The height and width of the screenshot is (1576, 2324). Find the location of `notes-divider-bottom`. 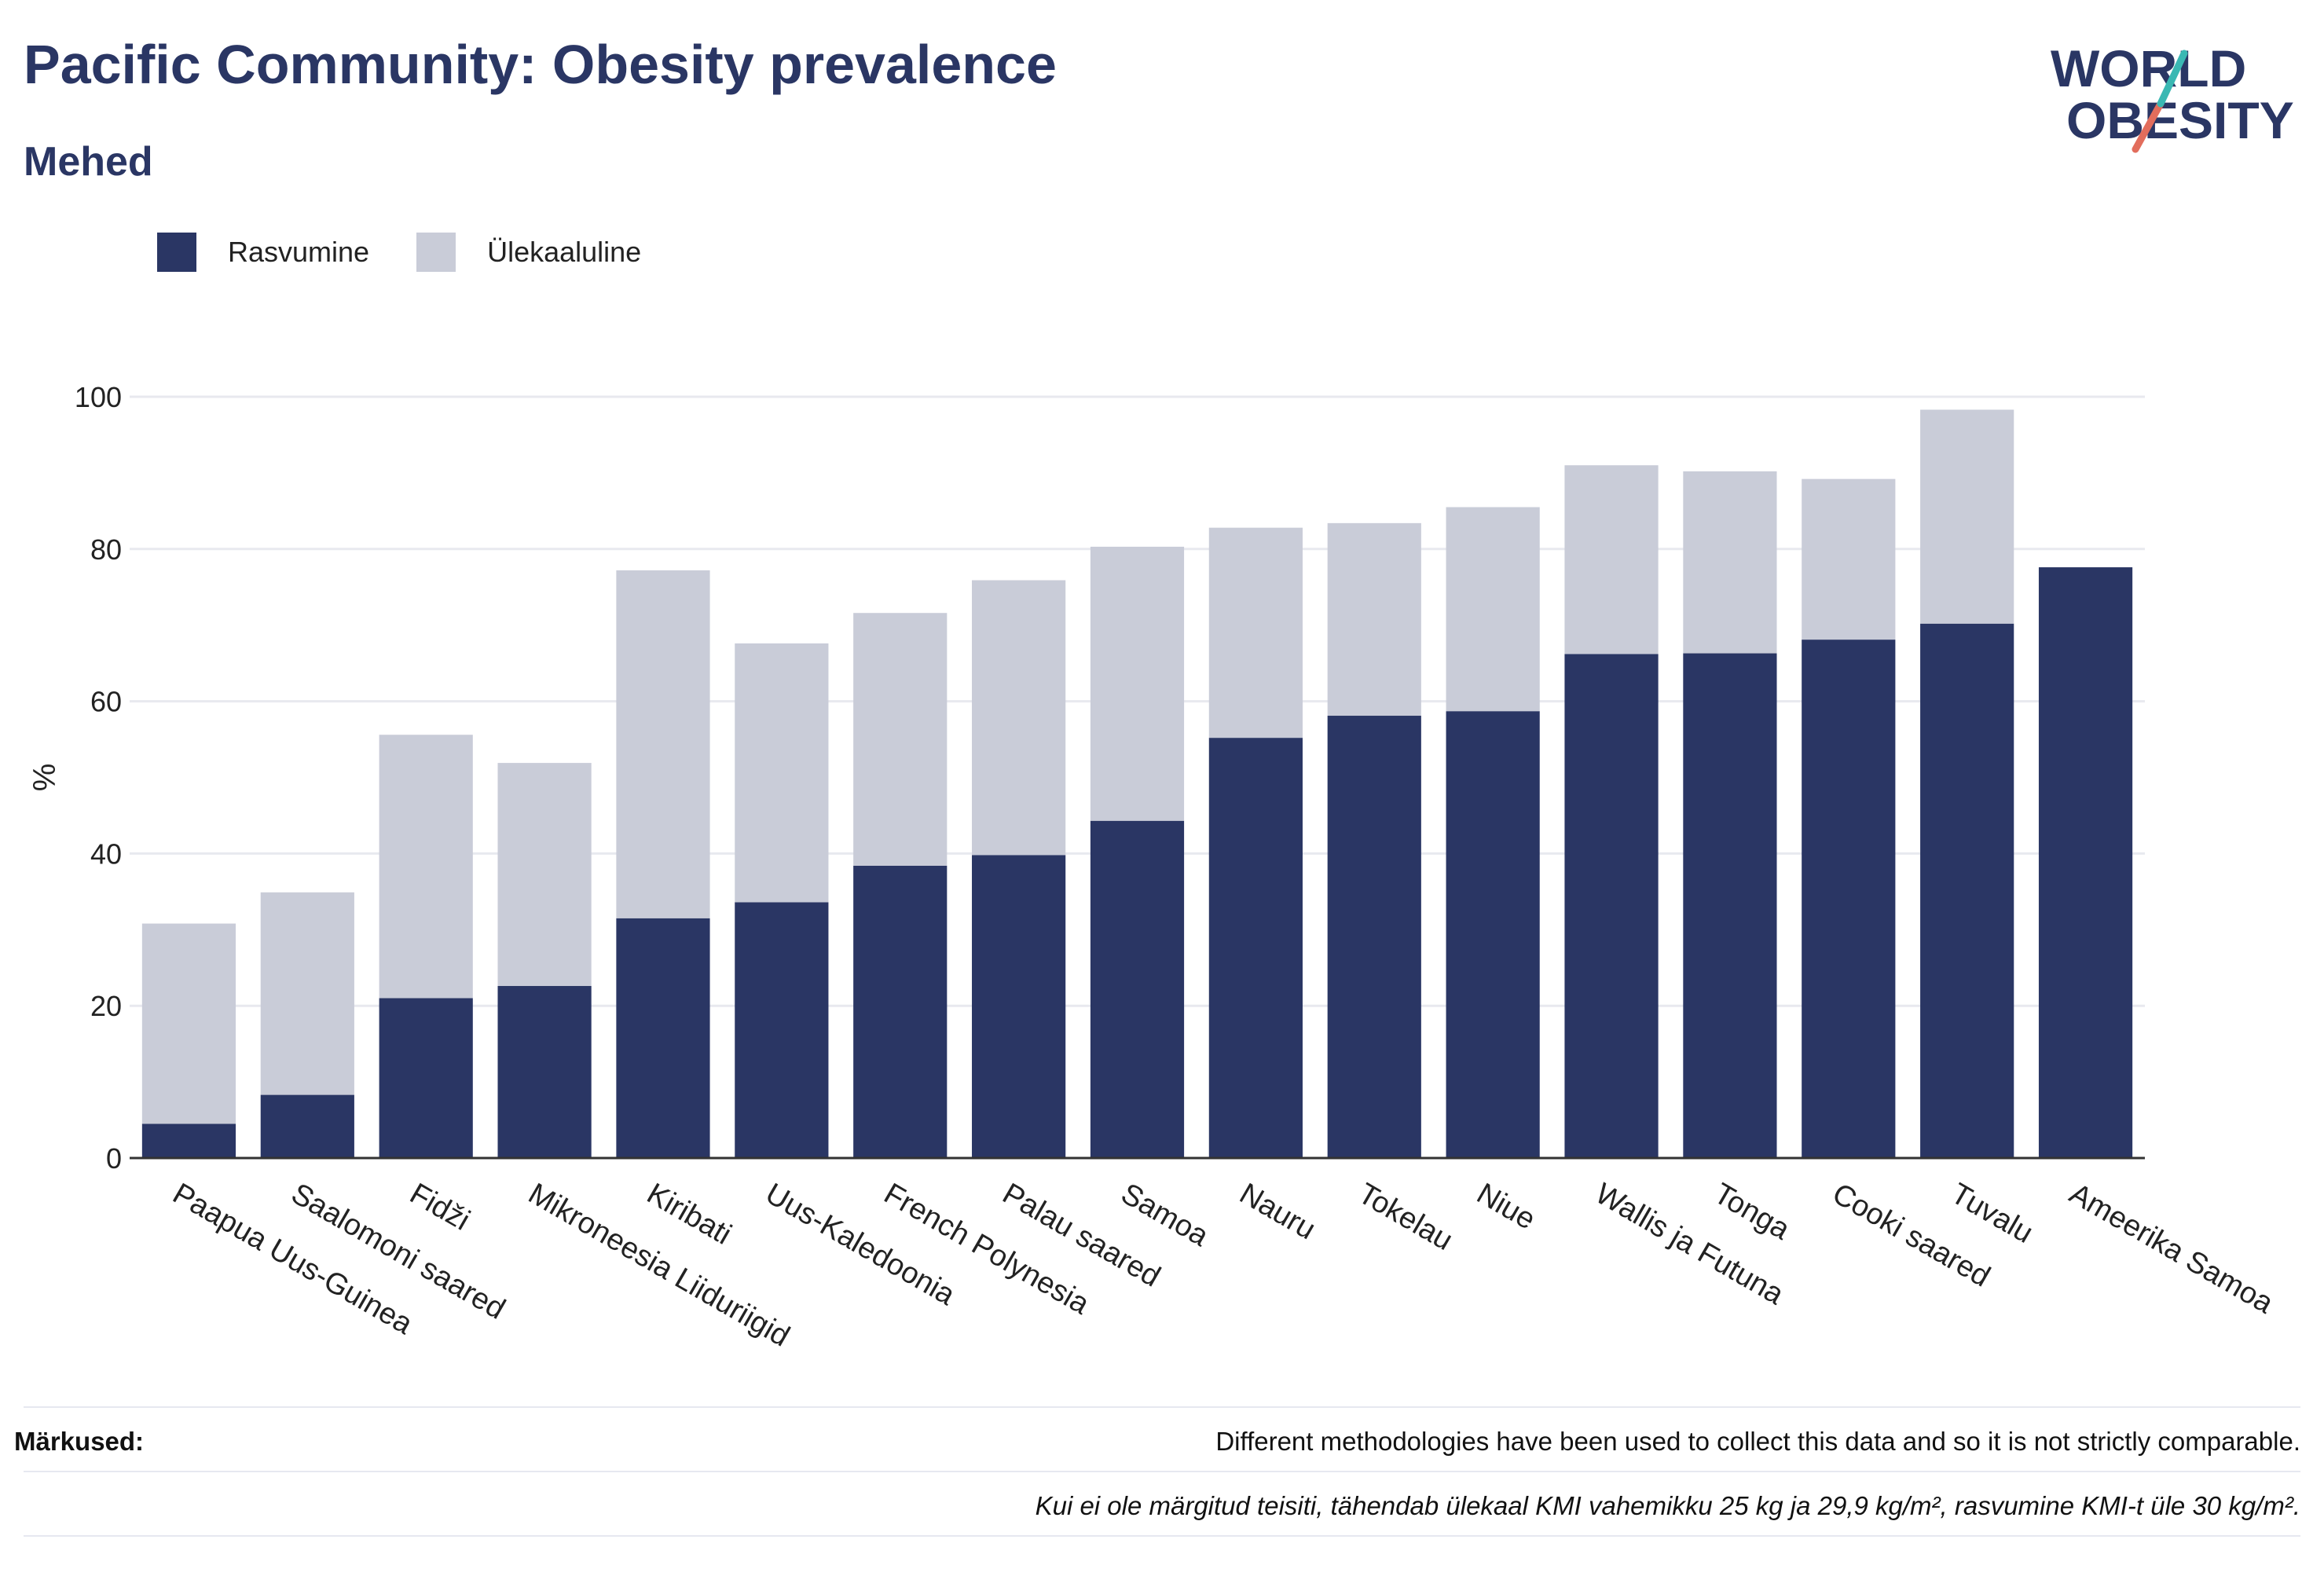

notes-divider-bottom is located at coordinates (1162, 1536).